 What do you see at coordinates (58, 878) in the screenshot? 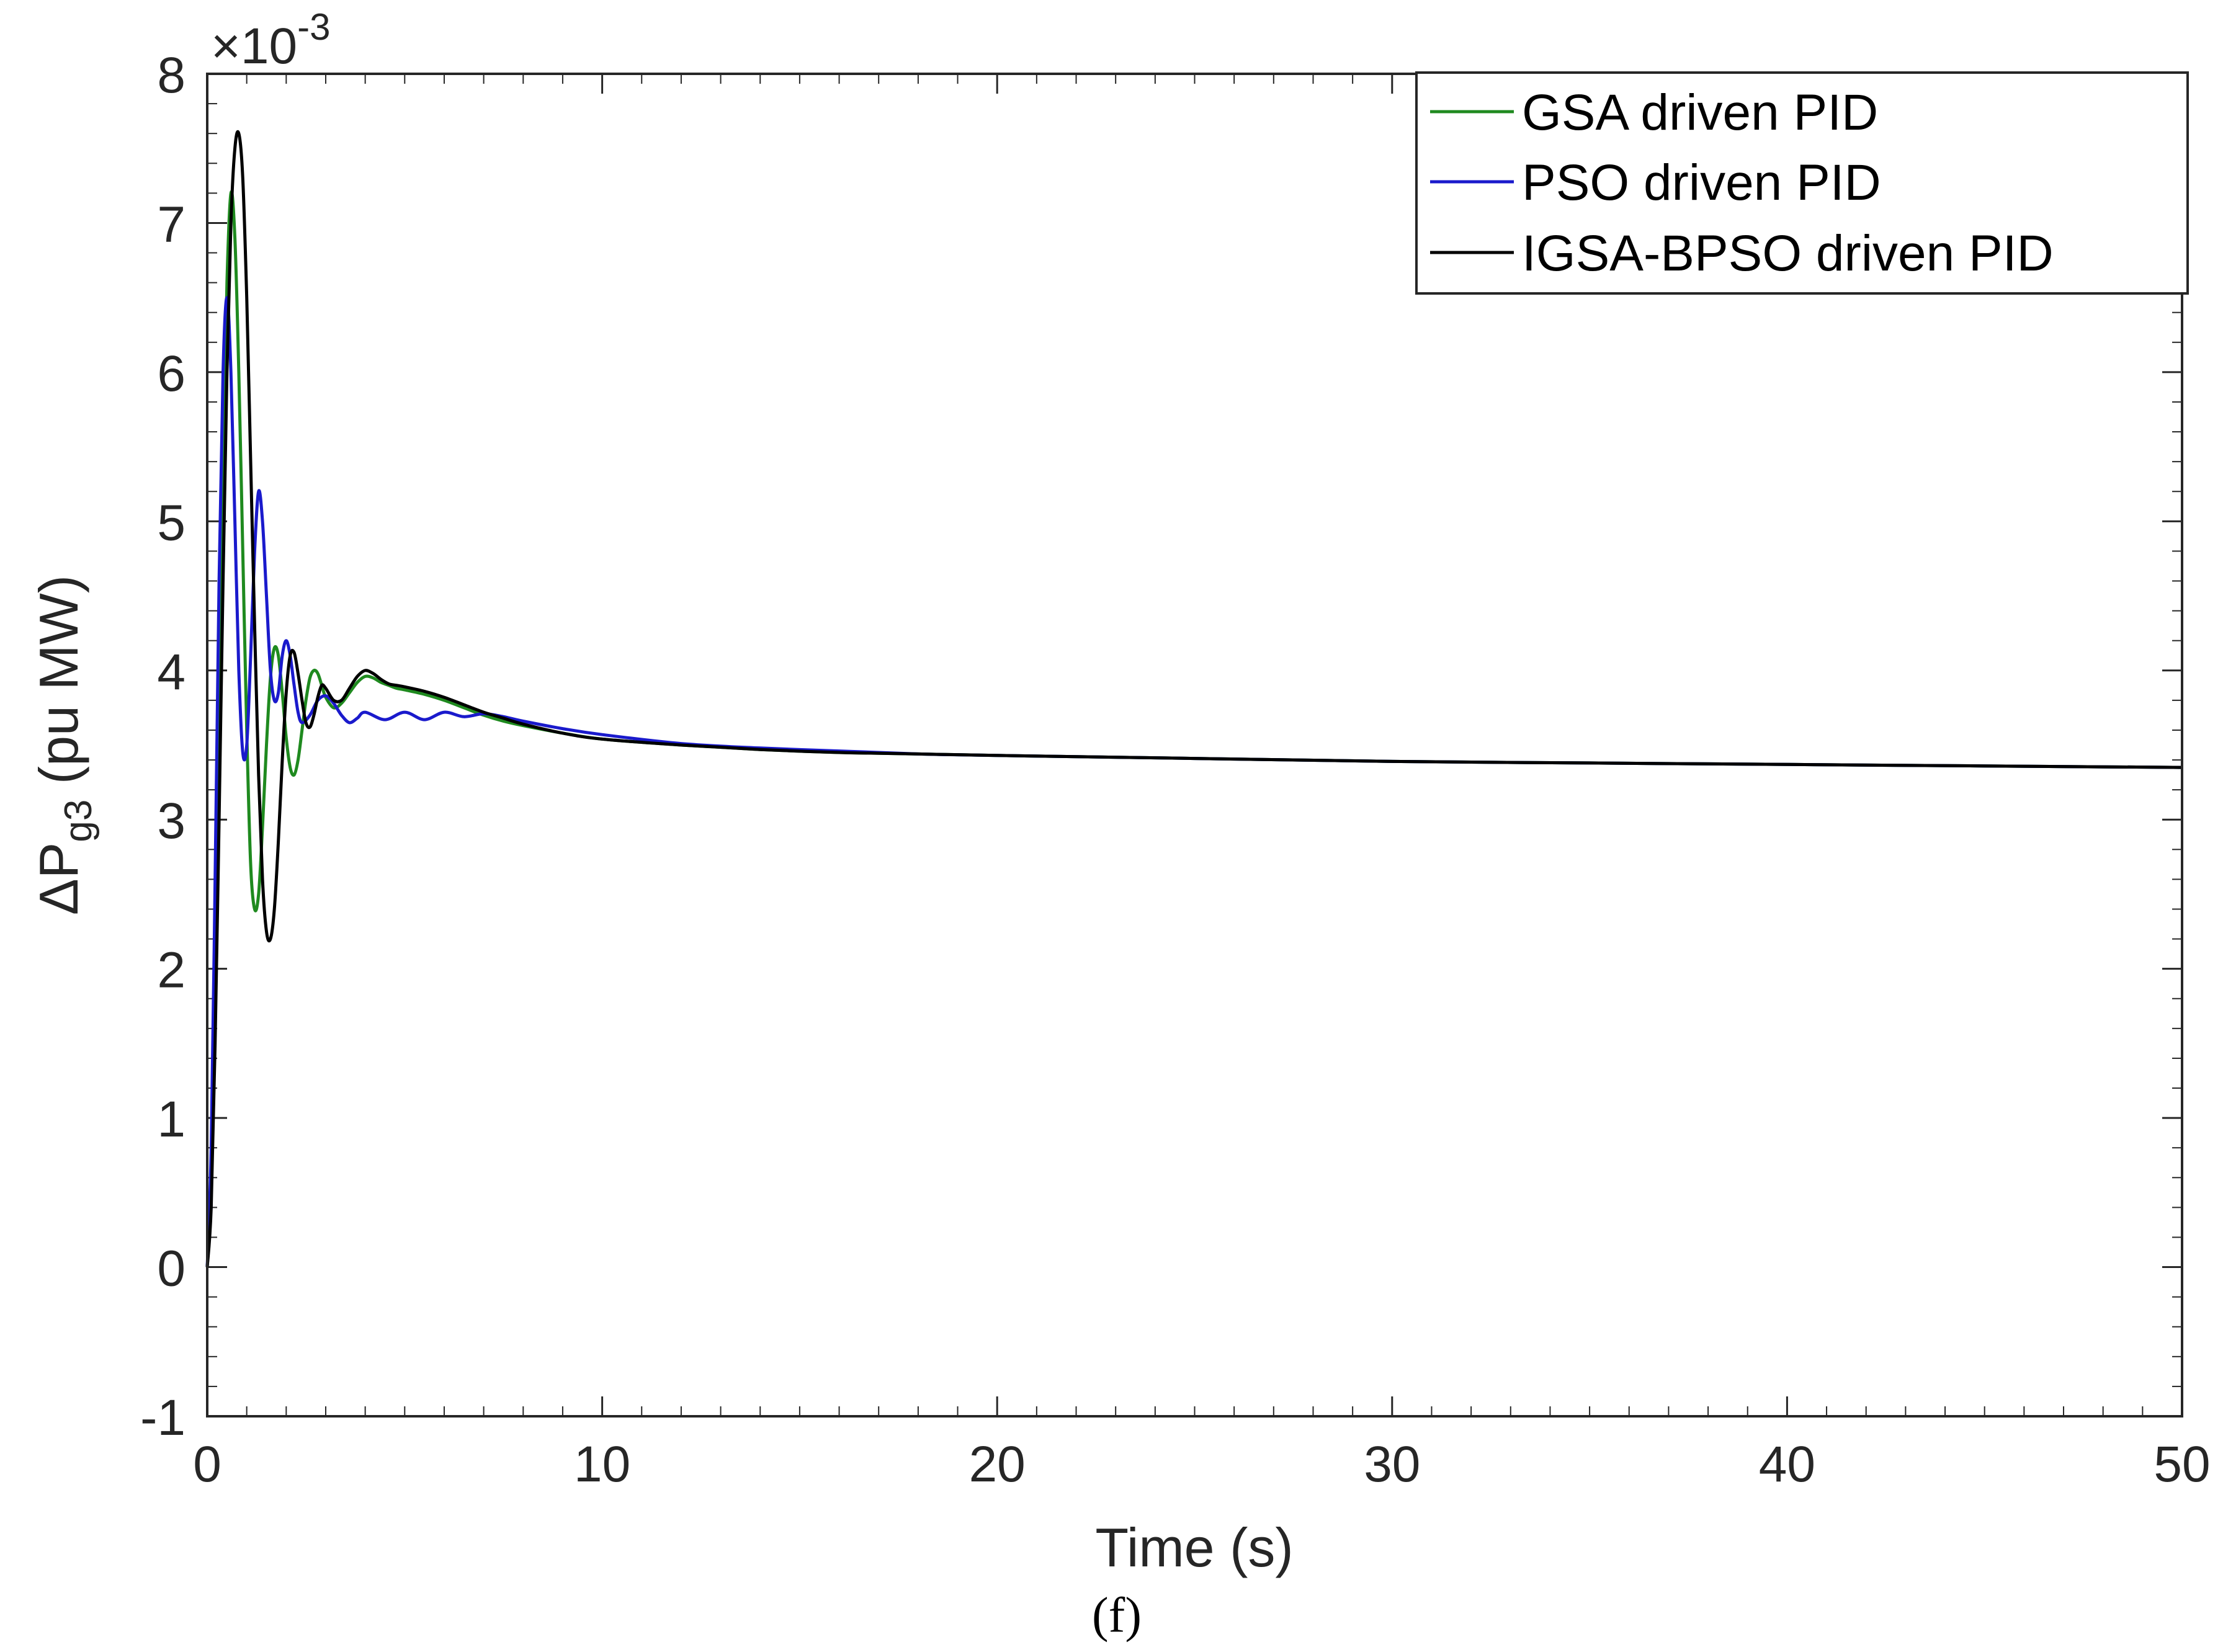
I see `y-axis-label-main: ΔP` at bounding box center [58, 878].